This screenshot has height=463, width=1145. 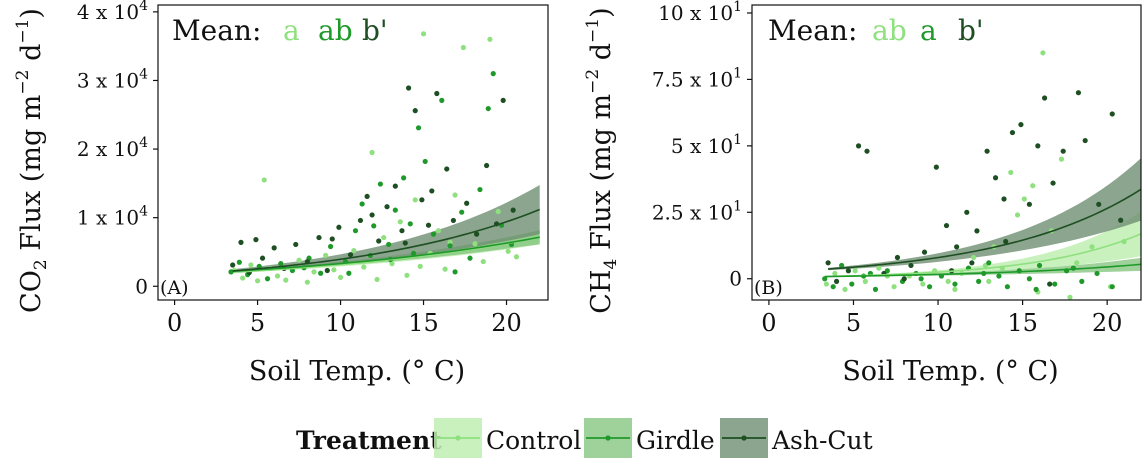 What do you see at coordinates (112, 12) in the screenshot?
I see `panel-a-y-tick-label-4: 4 x 104` at bounding box center [112, 12].